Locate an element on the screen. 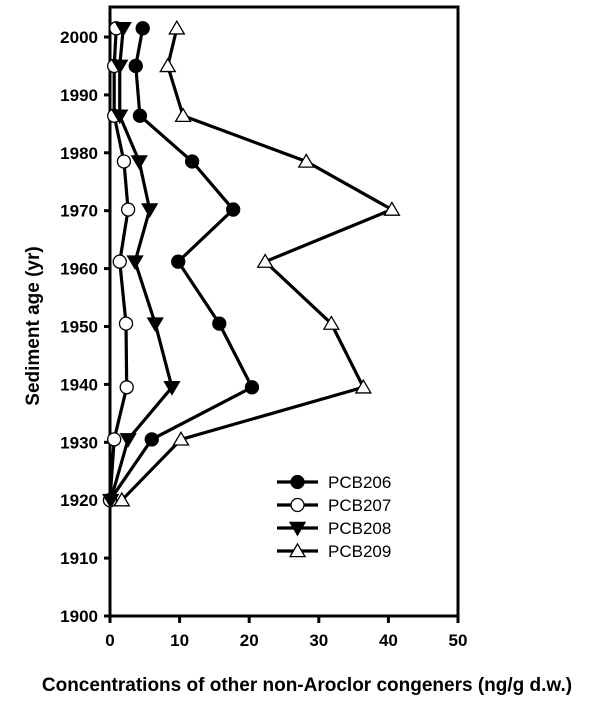 This screenshot has height=704, width=612. y-tick-label: 1900 is located at coordinates (79, 616).